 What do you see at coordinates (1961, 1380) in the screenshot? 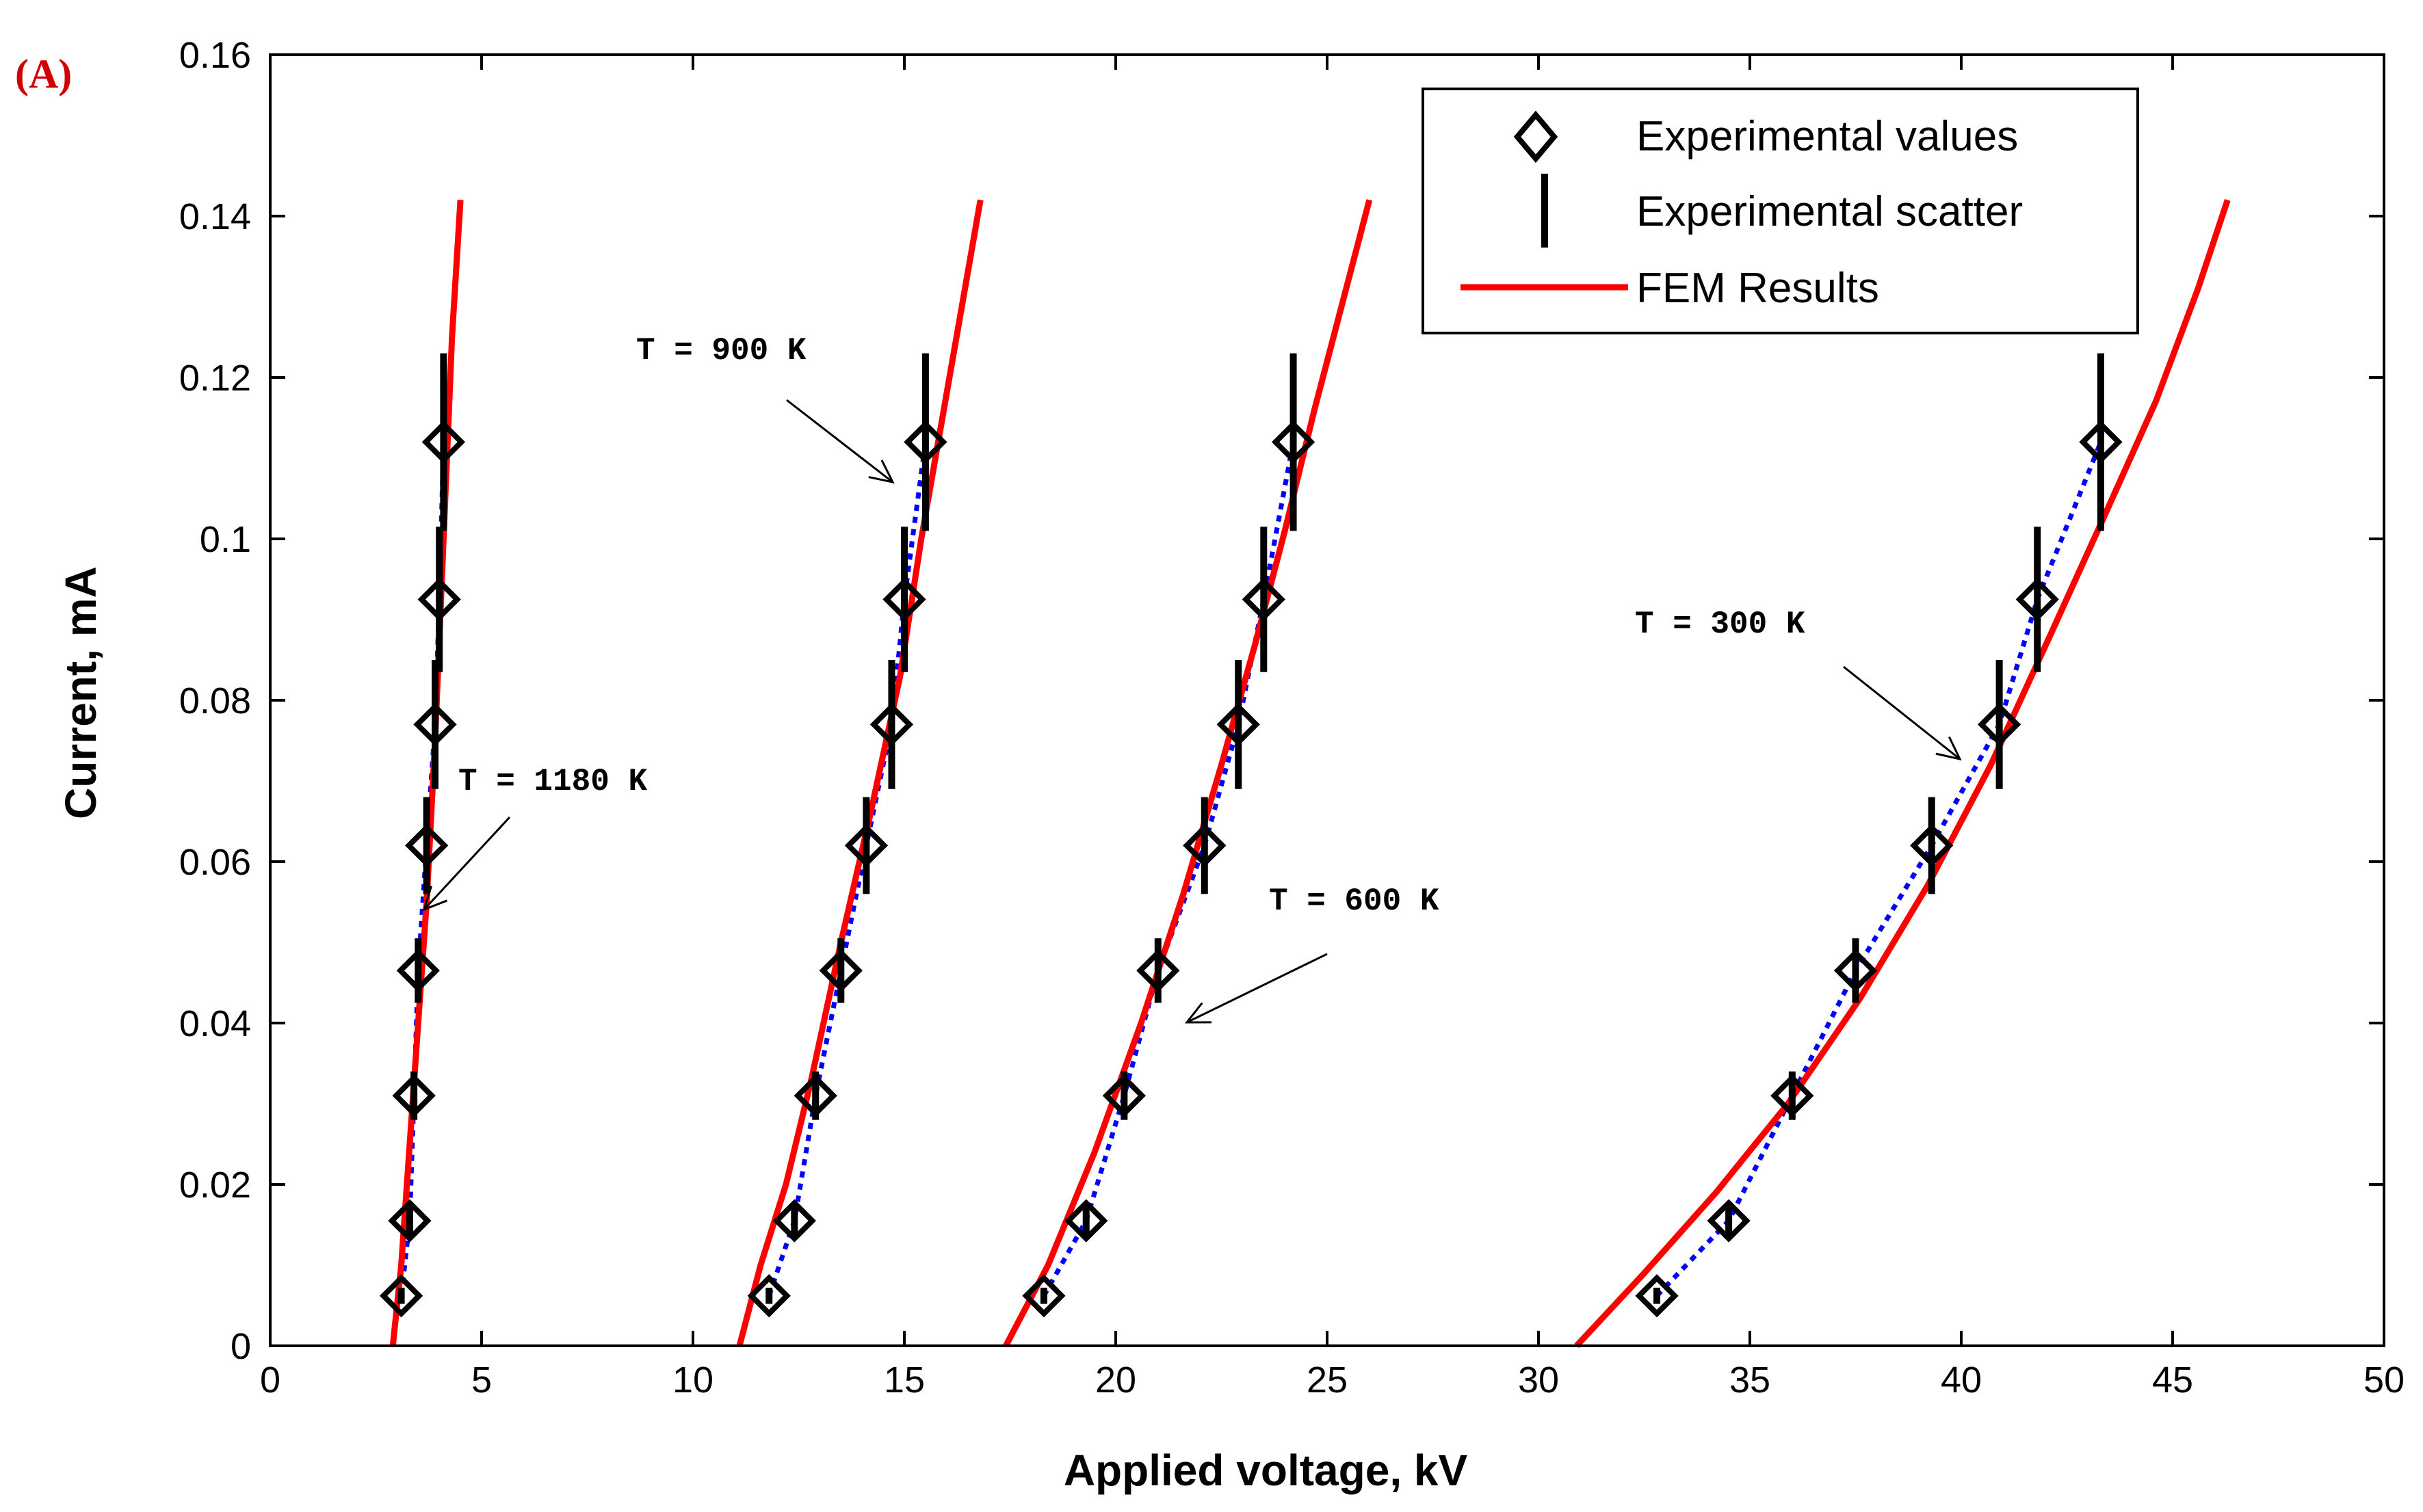
I see `x-tick-label: 40` at bounding box center [1961, 1380].